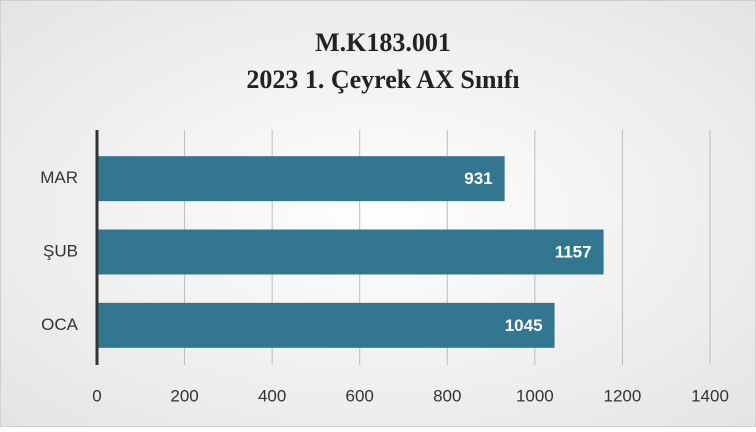 The height and width of the screenshot is (432, 756). Describe the element at coordinates (535, 395) in the screenshot. I see `x-tick-label: 1000` at that location.